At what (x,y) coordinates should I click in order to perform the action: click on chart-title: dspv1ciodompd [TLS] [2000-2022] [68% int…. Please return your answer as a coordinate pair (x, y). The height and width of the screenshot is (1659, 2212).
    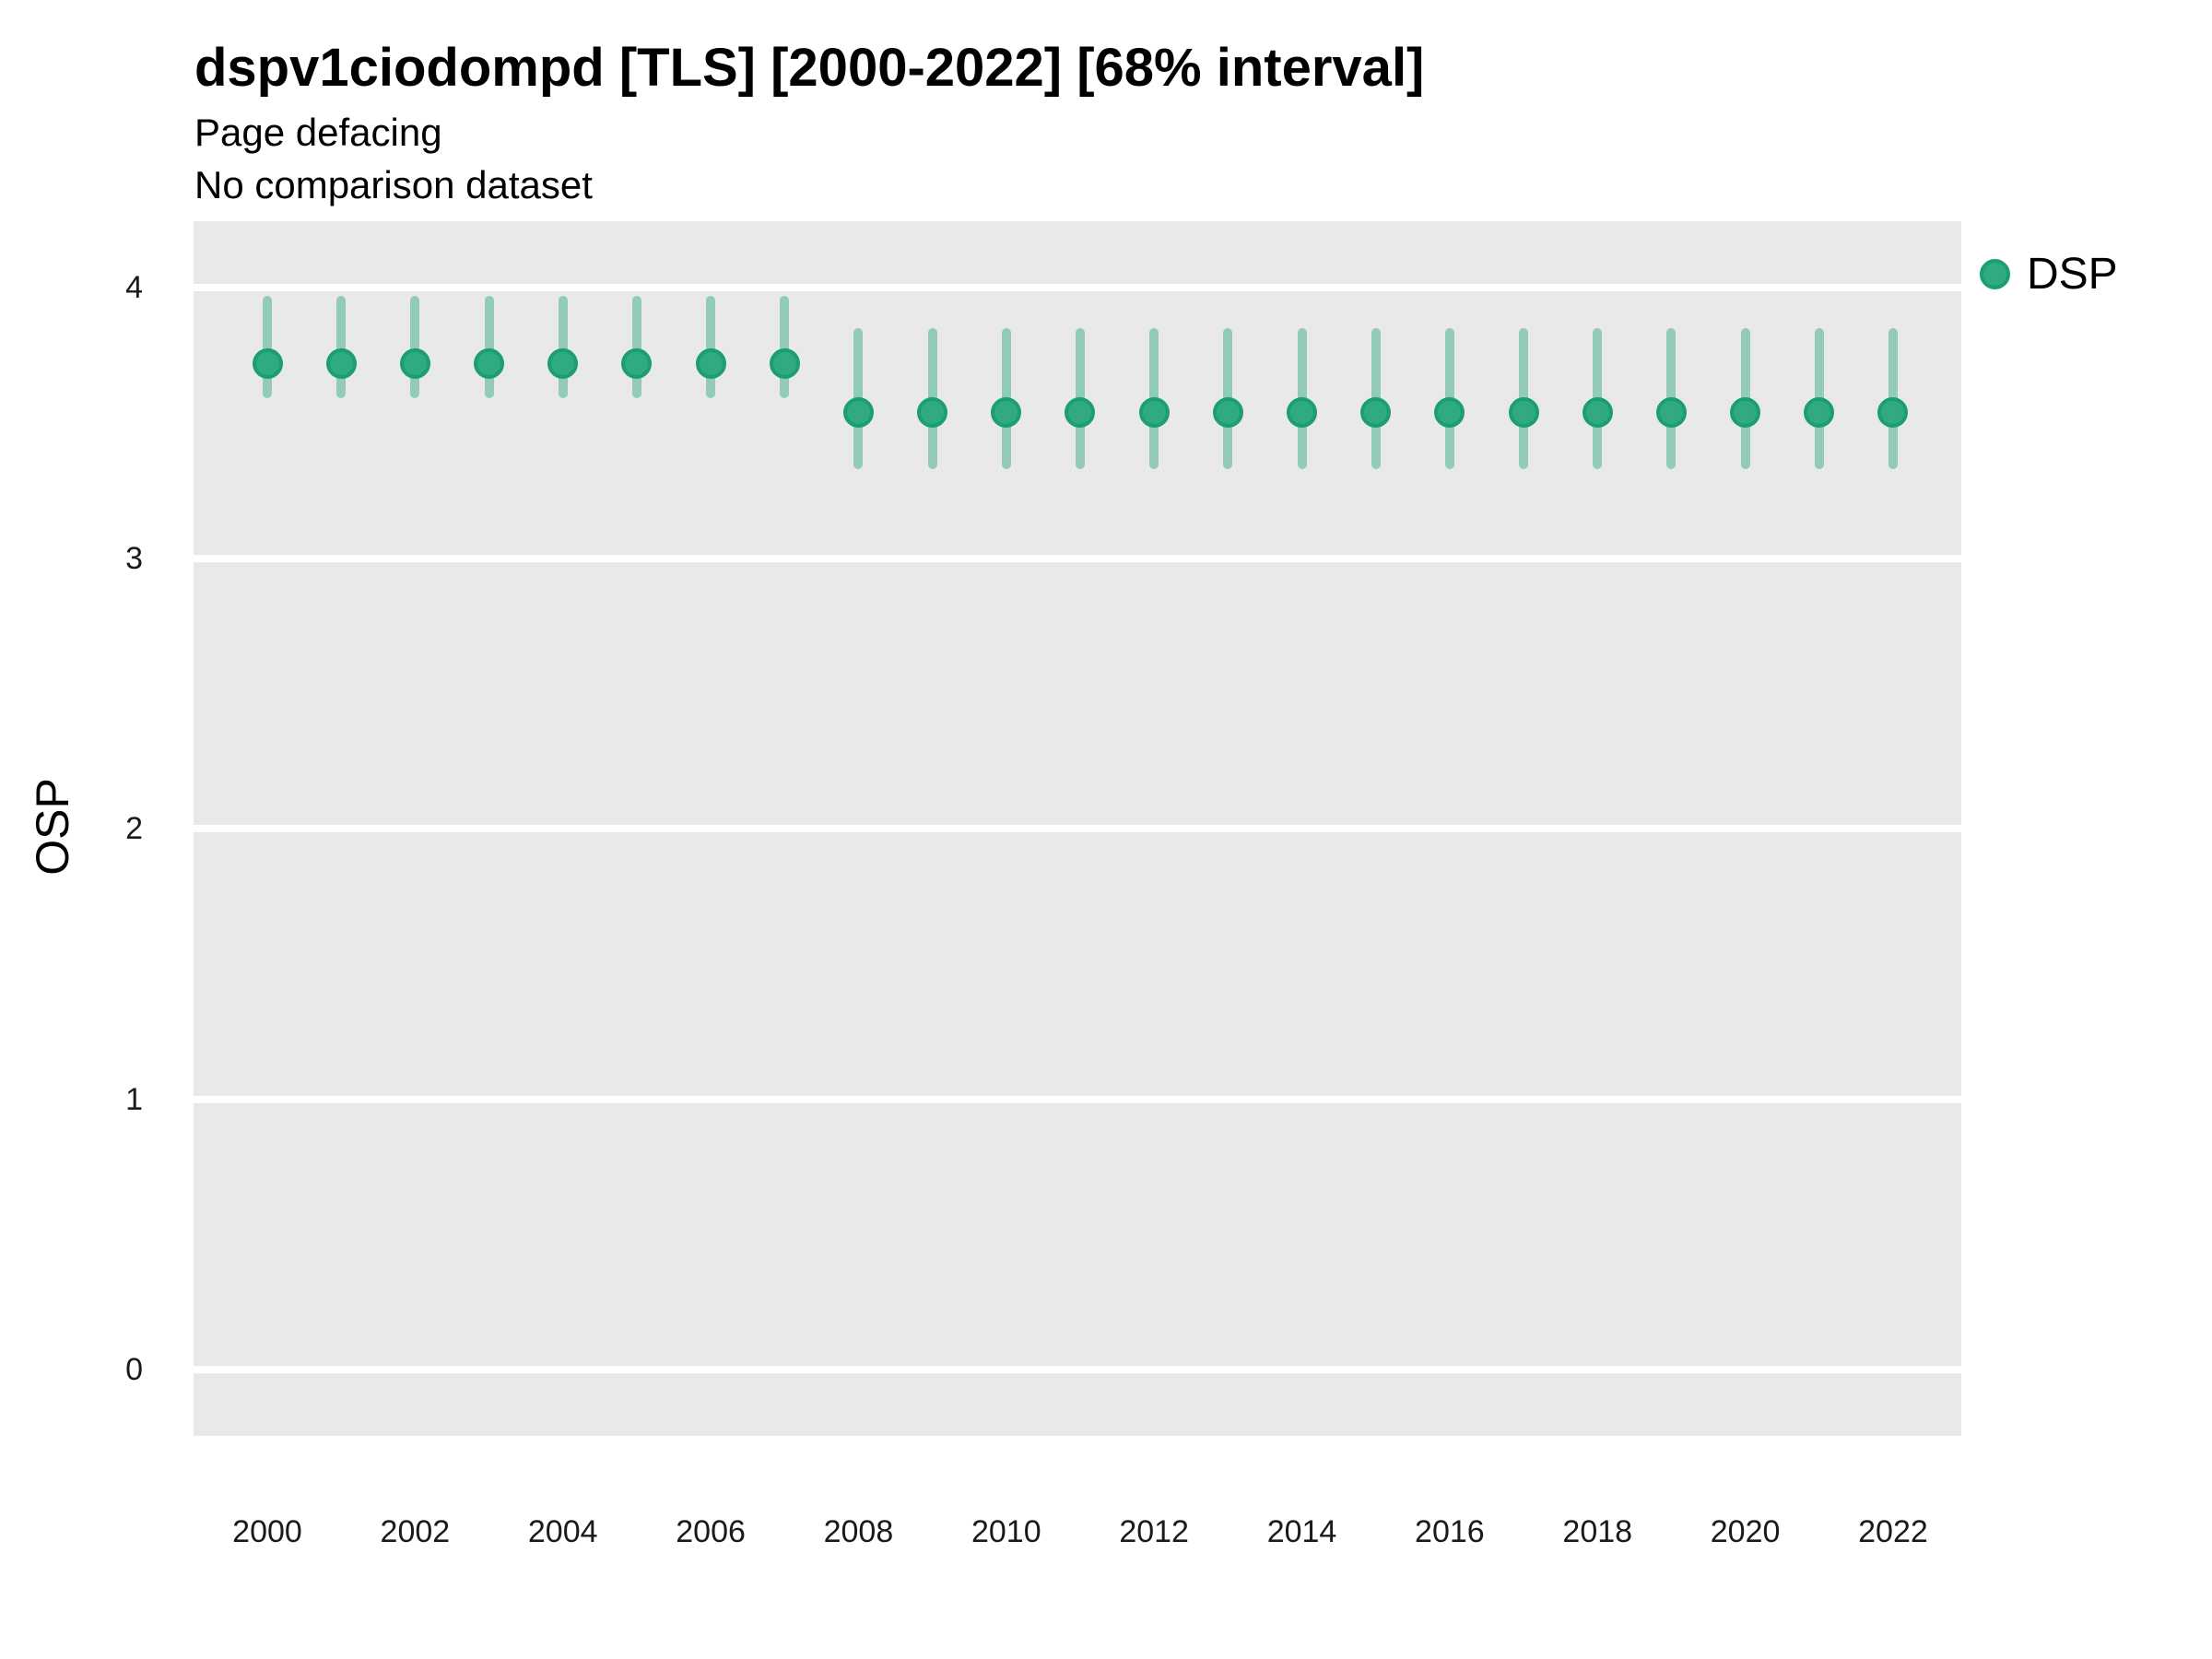
    Looking at the image, I should click on (809, 68).